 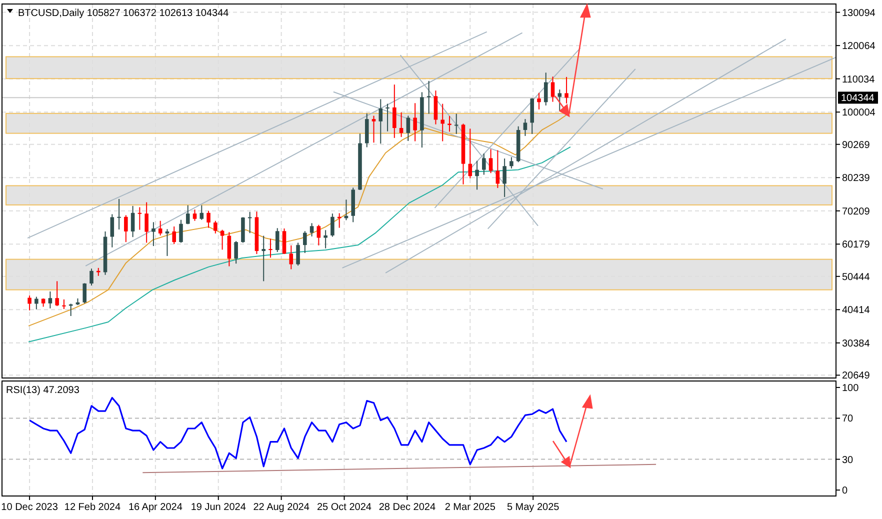 I want to click on y-tick-label: 60179, so click(x=856, y=245).